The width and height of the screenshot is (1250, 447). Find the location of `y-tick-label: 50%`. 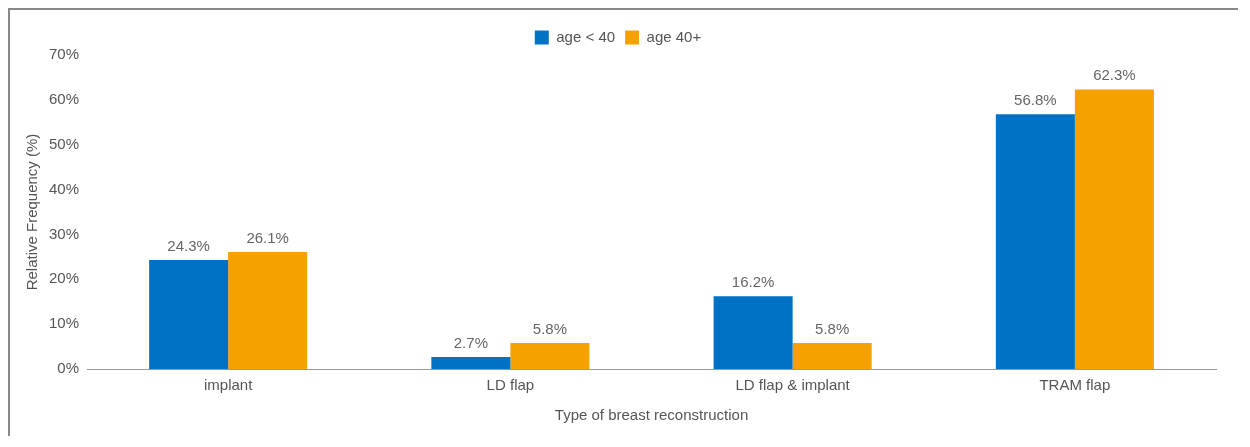

y-tick-label: 50% is located at coordinates (64, 143).